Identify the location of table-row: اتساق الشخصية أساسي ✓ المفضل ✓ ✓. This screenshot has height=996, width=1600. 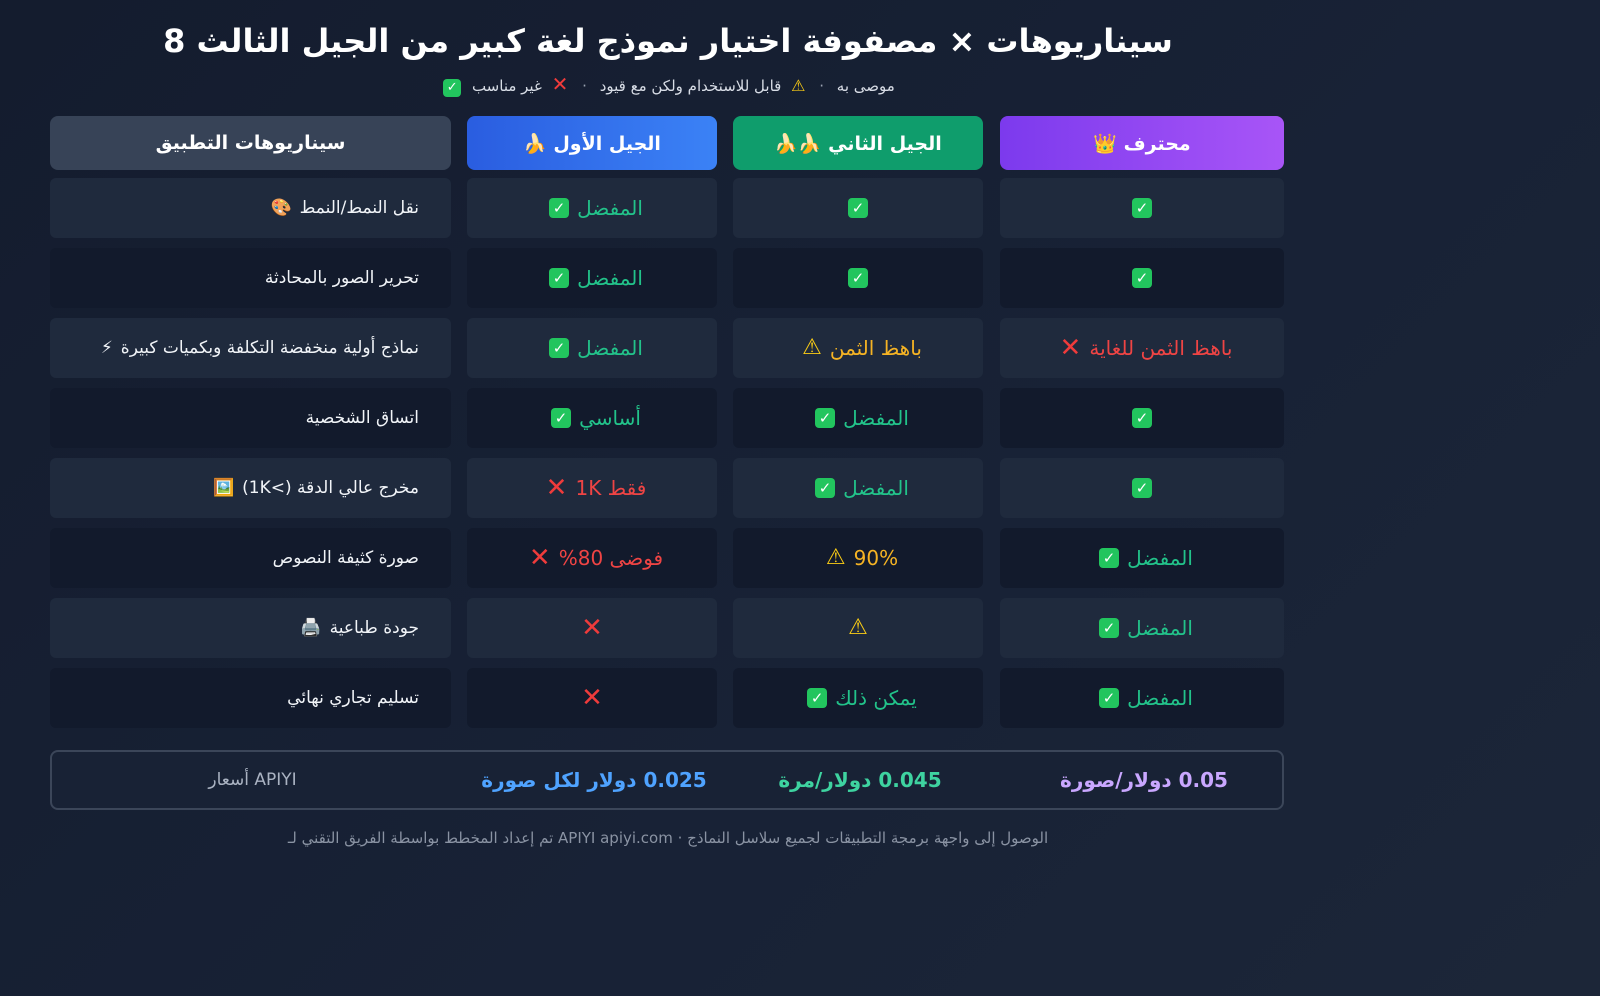
(667, 418).